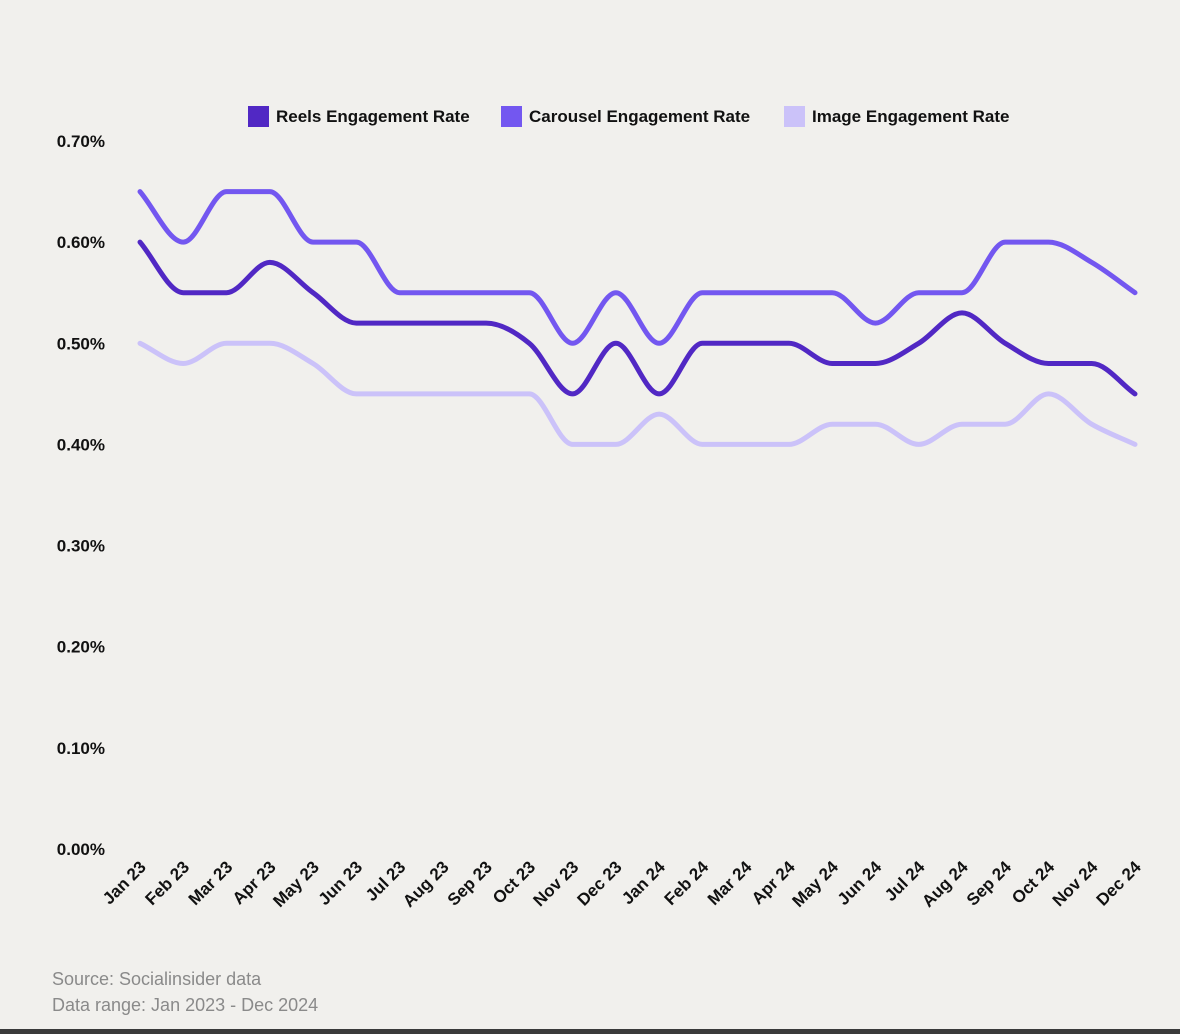 The height and width of the screenshot is (1034, 1180). Describe the element at coordinates (81, 495) in the screenshot. I see `y-axis: 0.00% 0.10% 0.20% 0.30% 0.40% 0.50% 0.60% 0.70%` at that location.